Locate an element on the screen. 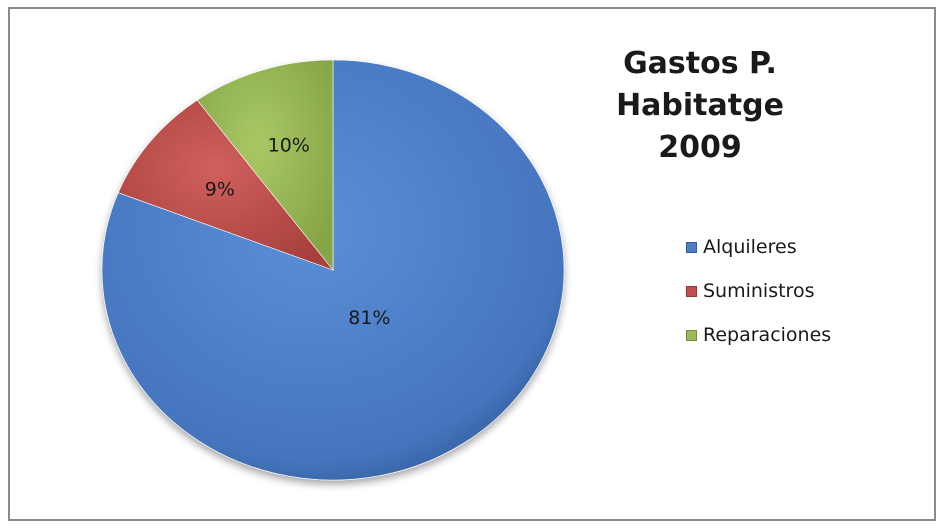 The height and width of the screenshot is (528, 944). legend-swatch-reparaciones is located at coordinates (691, 335).